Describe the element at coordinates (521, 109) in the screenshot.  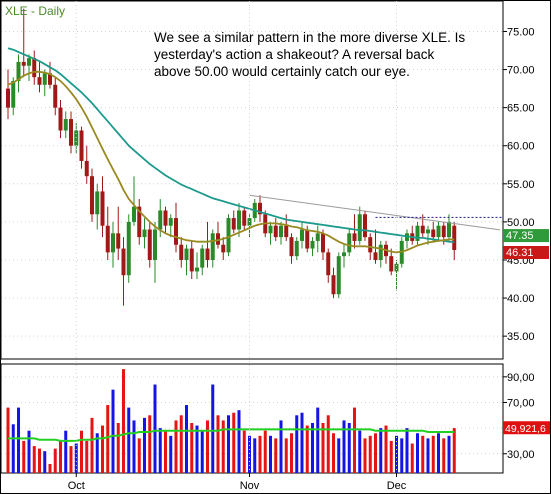
I see `price-tick-label: 65.00` at that location.